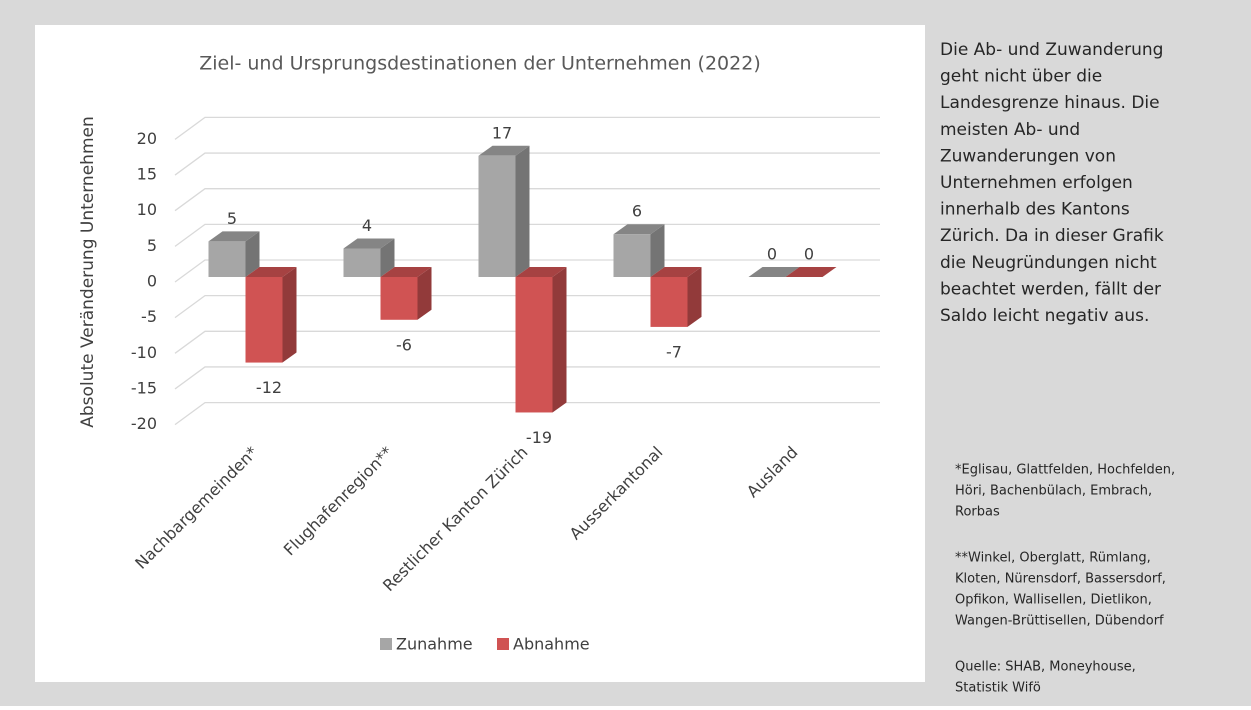 This screenshot has width=1251, height=710. I want to click on y-tick-label: 5, so click(152, 245).